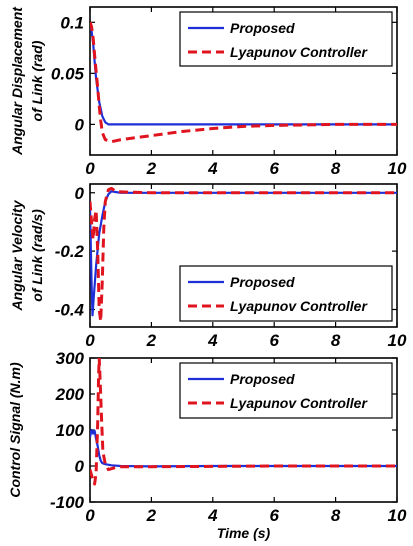  What do you see at coordinates (90, 515) in the screenshot?
I see `panel3-xtick-label: 0` at bounding box center [90, 515].